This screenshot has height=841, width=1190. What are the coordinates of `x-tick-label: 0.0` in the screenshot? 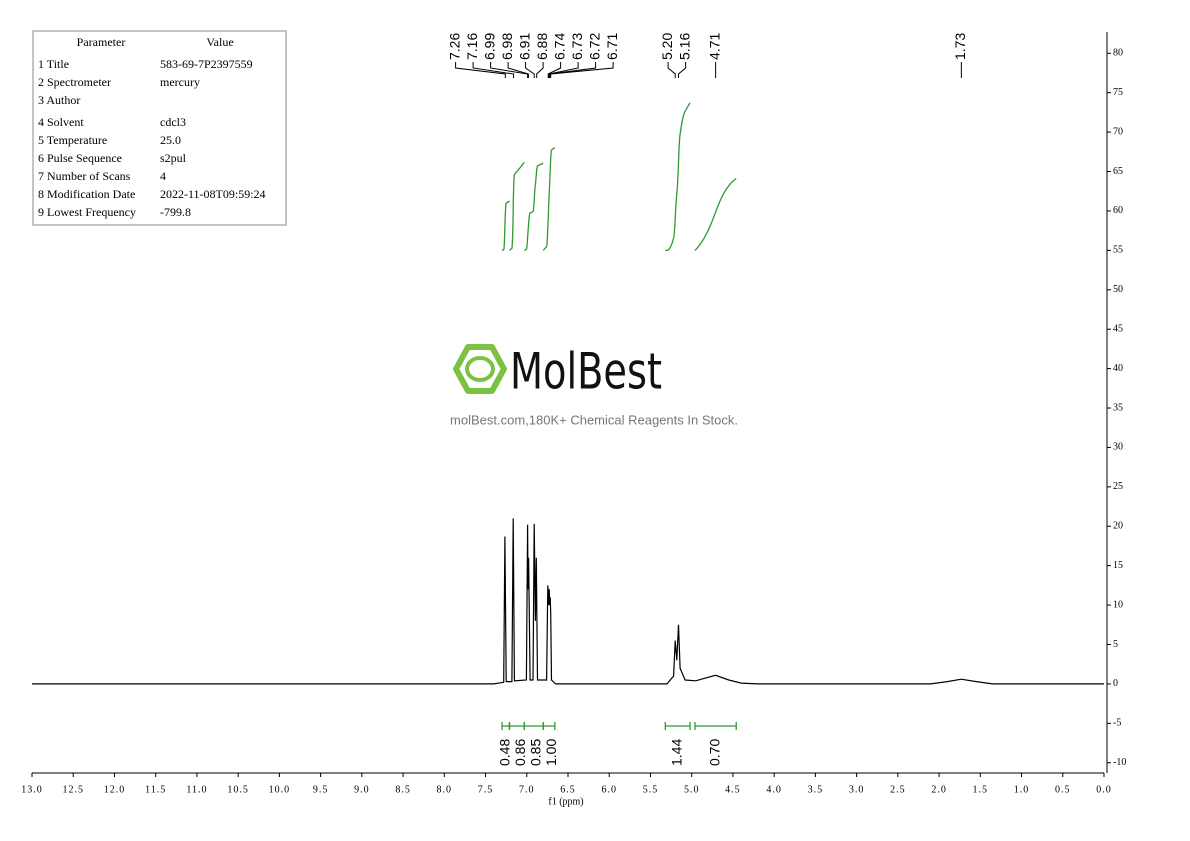 It's located at (1104, 789).